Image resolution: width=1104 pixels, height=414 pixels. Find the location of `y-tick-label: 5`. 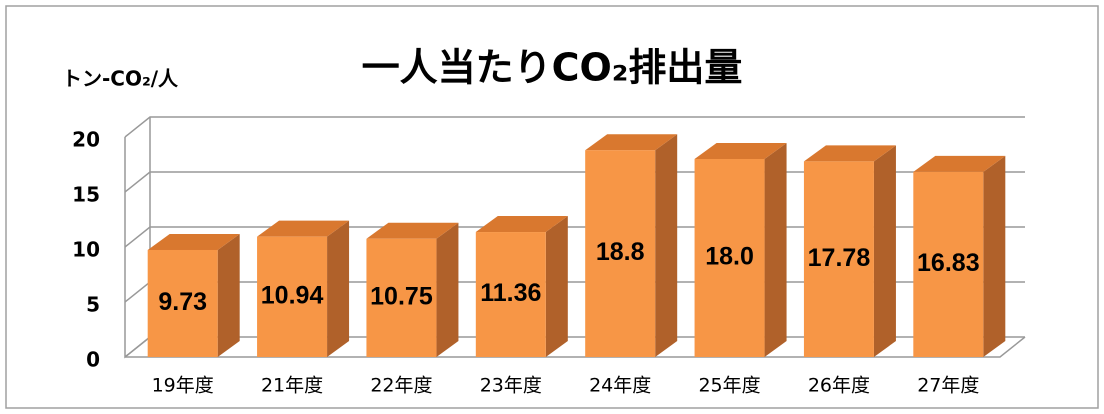

y-tick-label: 5 is located at coordinates (93, 305).